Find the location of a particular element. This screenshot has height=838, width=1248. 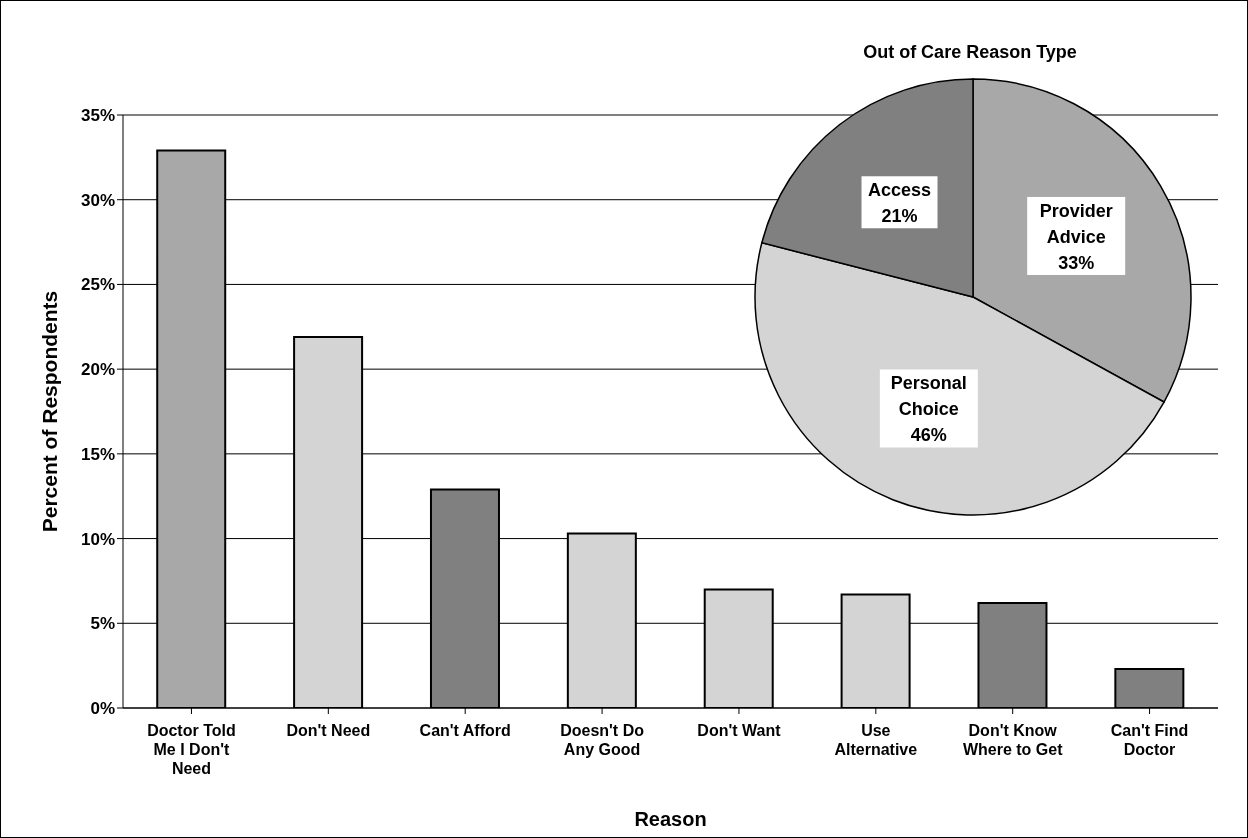

slice-label: Access is located at coordinates (899, 190).